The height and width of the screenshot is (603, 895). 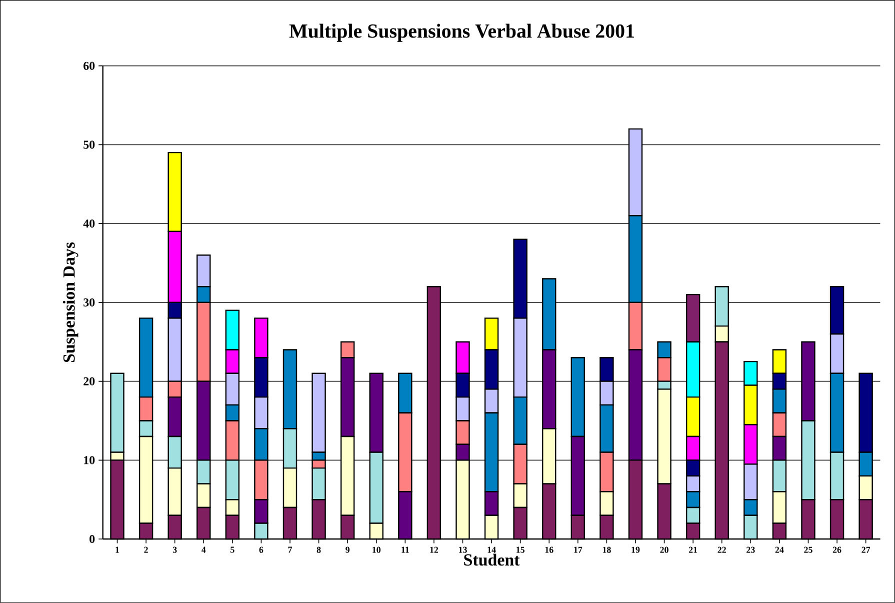 What do you see at coordinates (808, 549) in the screenshot?
I see `x-tick-label: 25` at bounding box center [808, 549].